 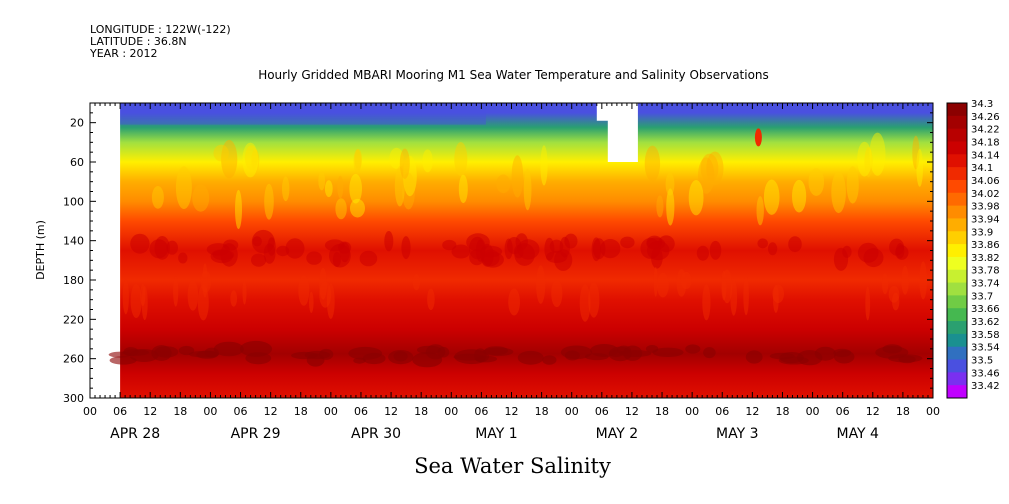 What do you see at coordinates (73, 280) in the screenshot?
I see `y-tick-label: 180` at bounding box center [73, 280].